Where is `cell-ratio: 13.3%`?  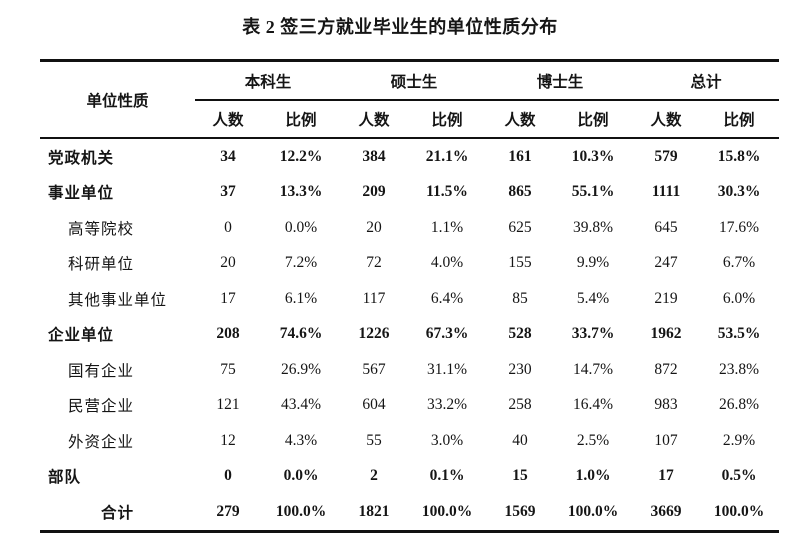 cell-ratio: 13.3% is located at coordinates (301, 192).